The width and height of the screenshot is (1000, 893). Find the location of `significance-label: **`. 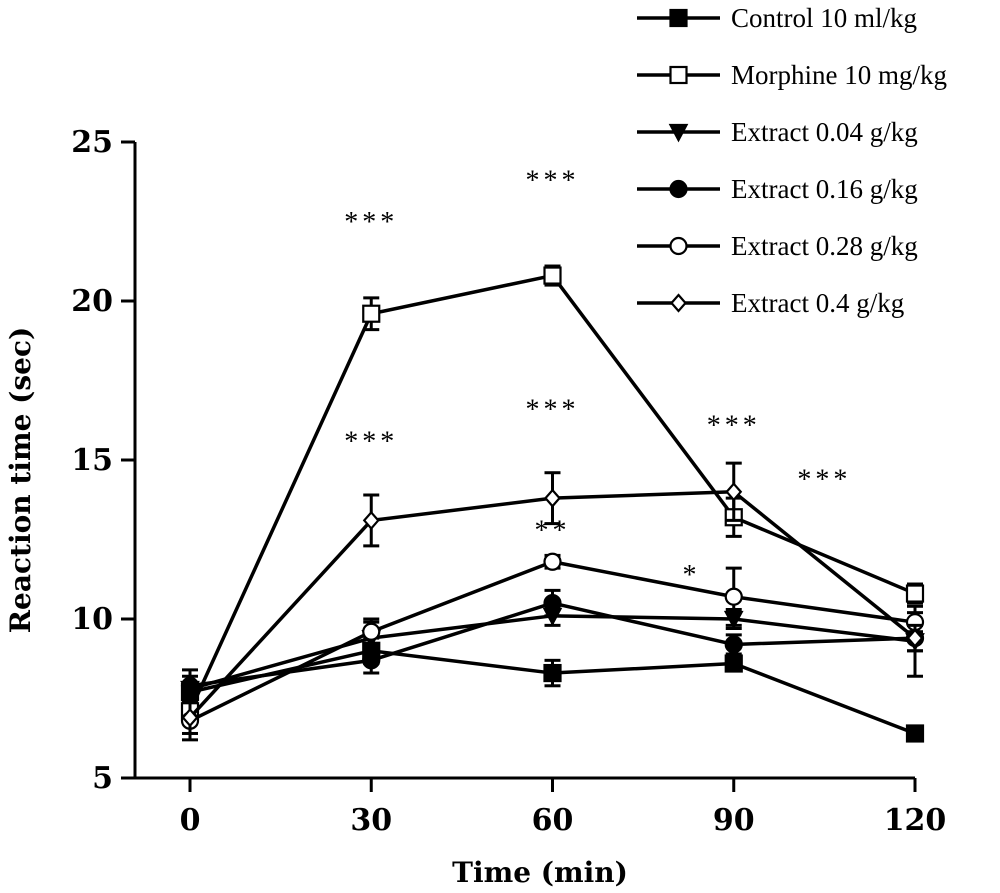

significance-label: ** is located at coordinates (553, 531).